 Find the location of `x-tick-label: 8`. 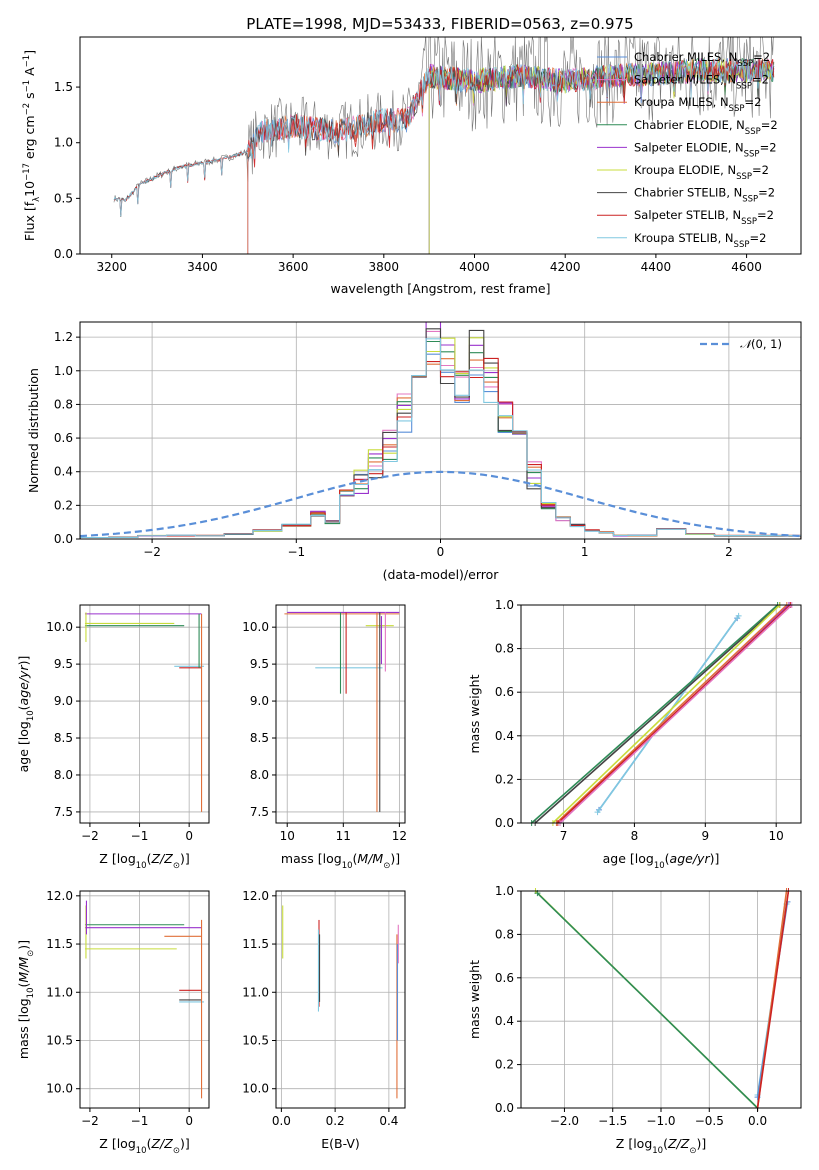

x-tick-label: 8 is located at coordinates (635, 836).